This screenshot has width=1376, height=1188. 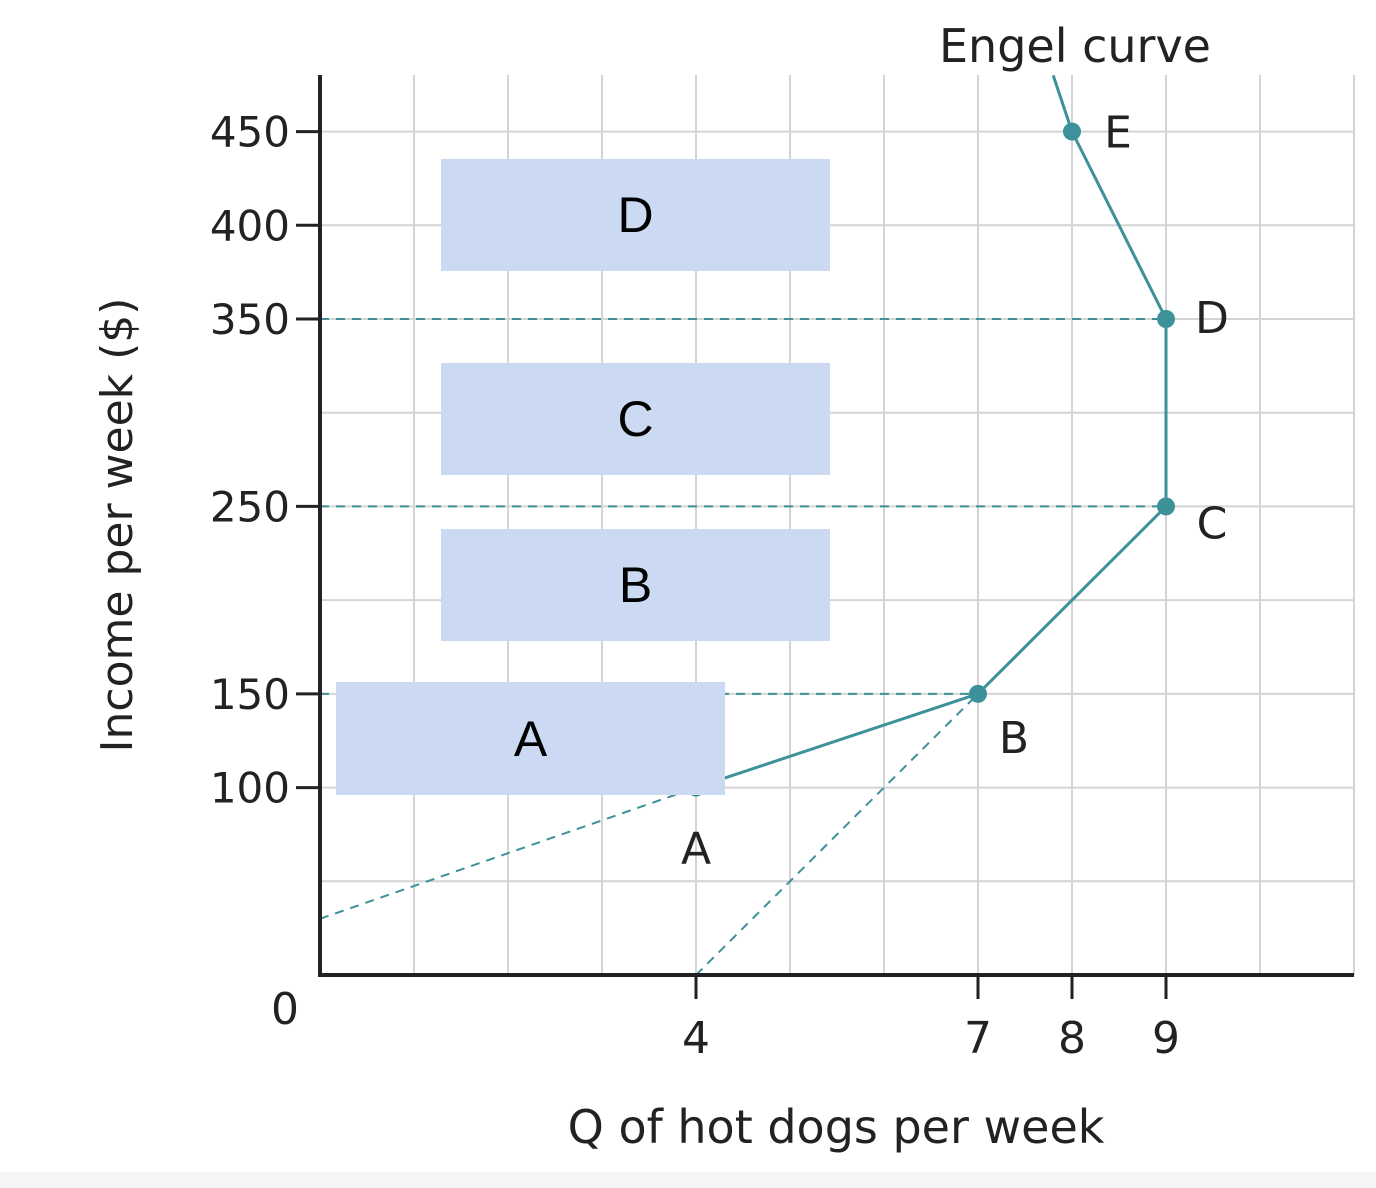 I want to click on origin-label: 0, so click(x=285, y=1009).